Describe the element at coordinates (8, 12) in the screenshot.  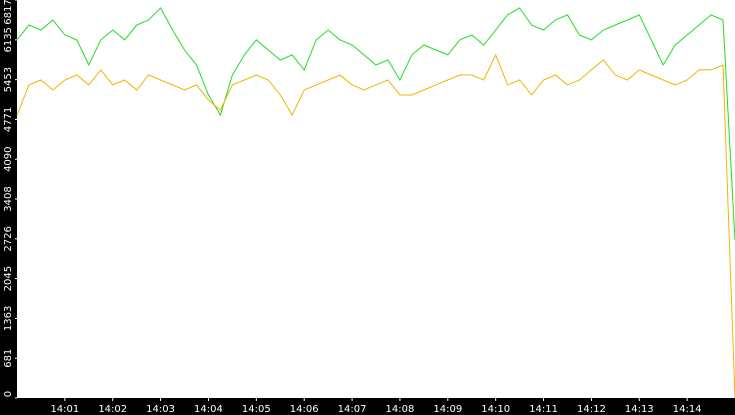
I see `y-tick-label: 6817` at that location.